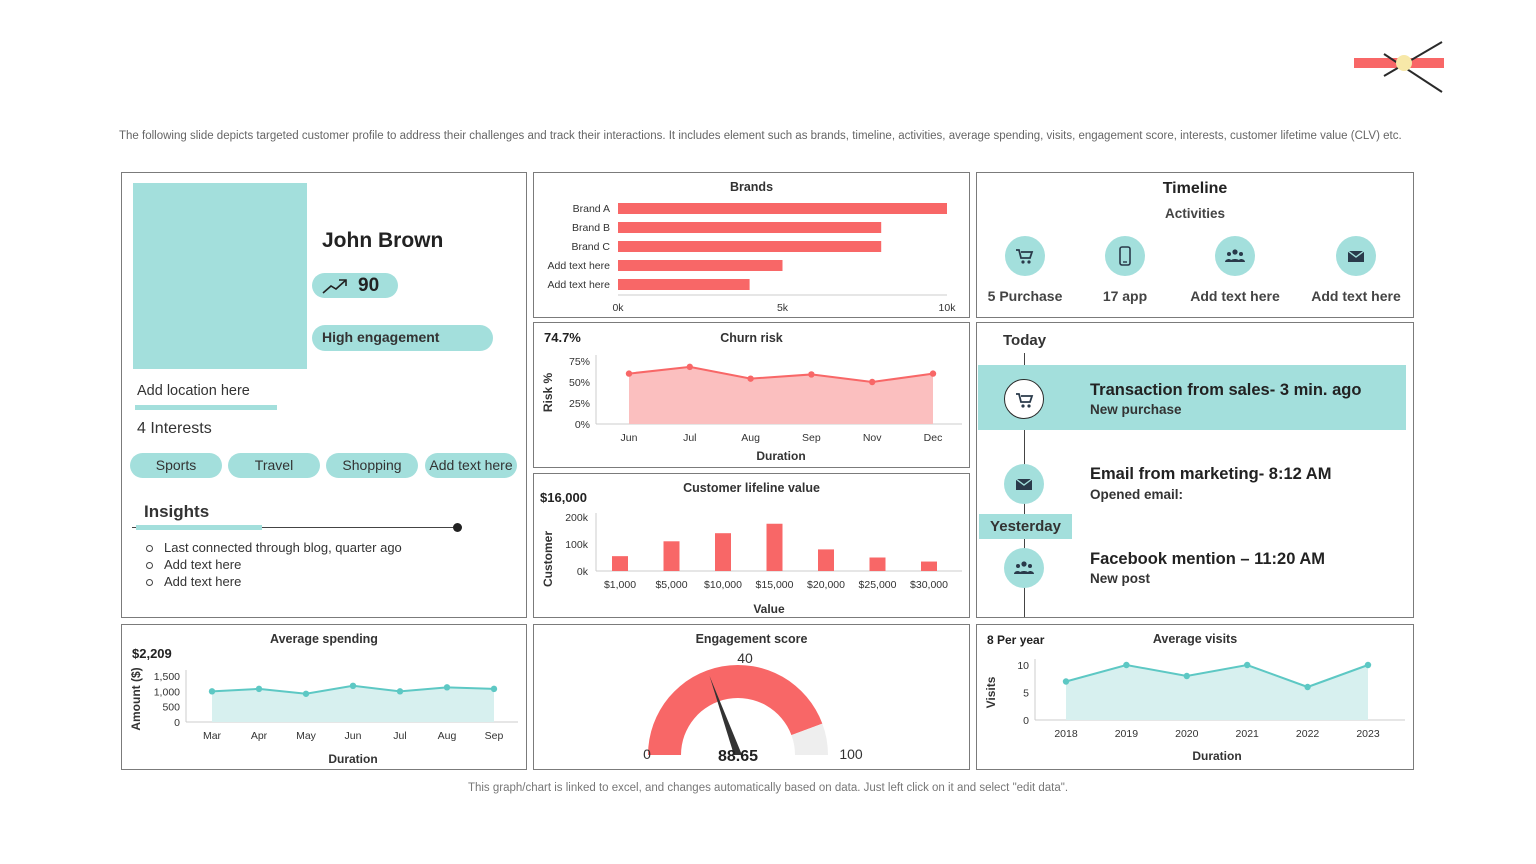  What do you see at coordinates (751, 639) in the screenshot?
I see `engagement-title: Engagement score` at bounding box center [751, 639].